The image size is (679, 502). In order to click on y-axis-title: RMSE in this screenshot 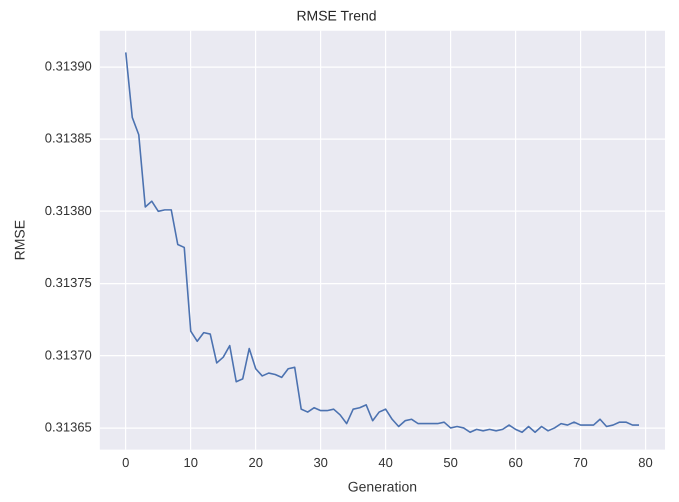, I will do `click(19, 240)`.